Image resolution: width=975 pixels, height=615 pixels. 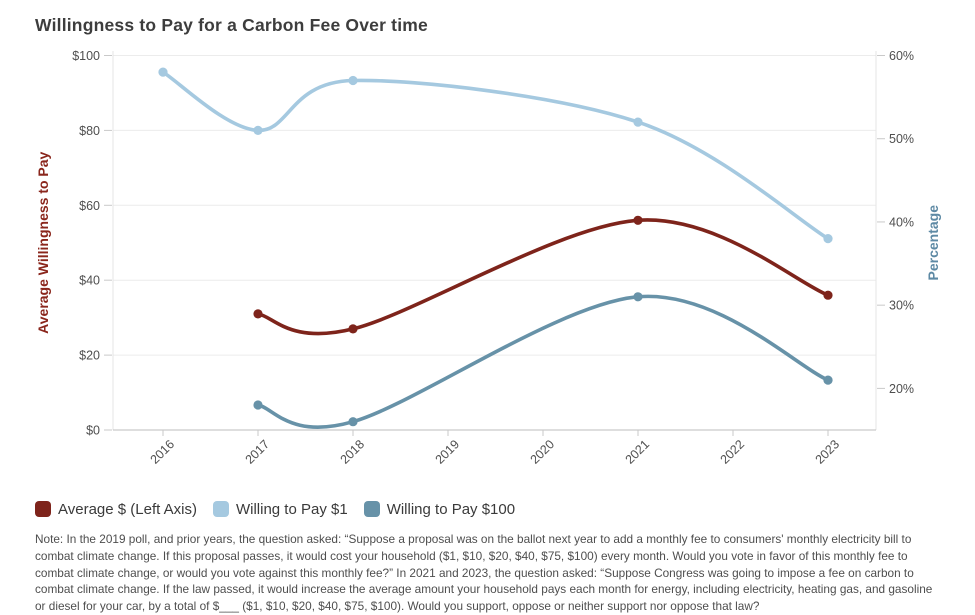 I want to click on x-tick-label: 2018, so click(x=353, y=452).